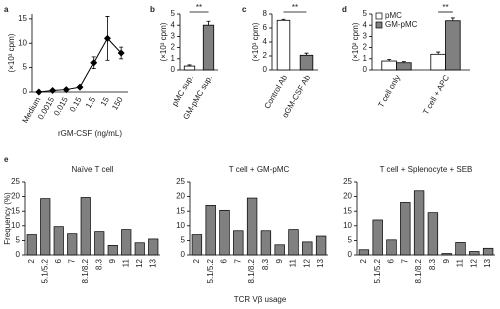  Describe the element at coordinates (265, 27) in the screenshot. I see `y-tick-label: 6` at that location.